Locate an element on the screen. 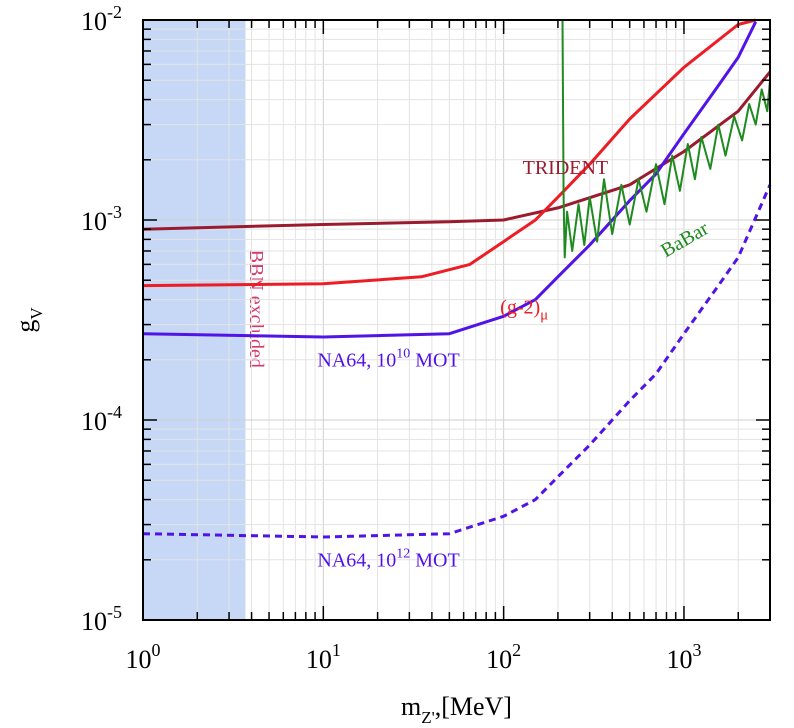 The image size is (794, 728). x-tick-label: 10² is located at coordinates (503, 657).